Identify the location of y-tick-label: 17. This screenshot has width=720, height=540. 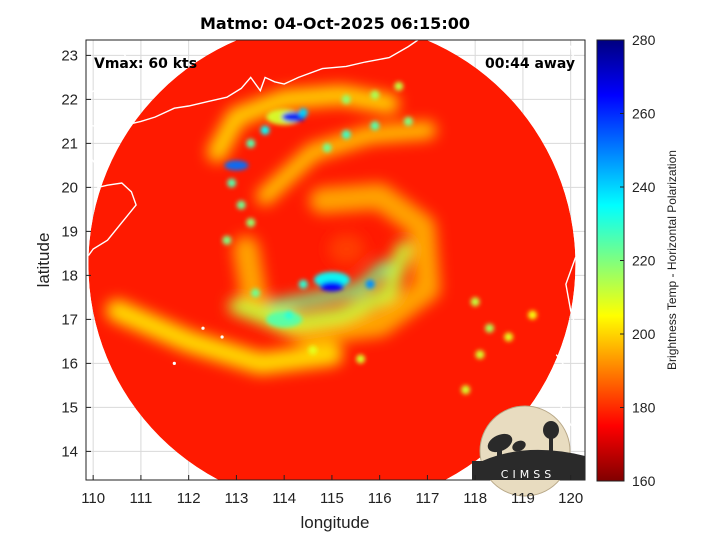
(69, 319).